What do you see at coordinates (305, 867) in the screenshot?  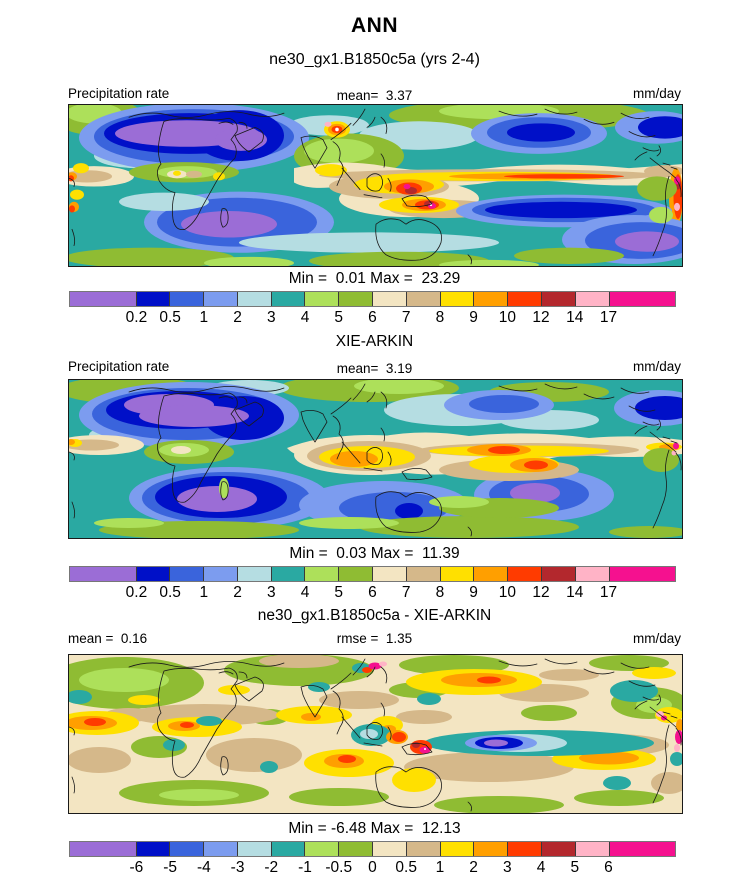 I see `tick-label: -1` at bounding box center [305, 867].